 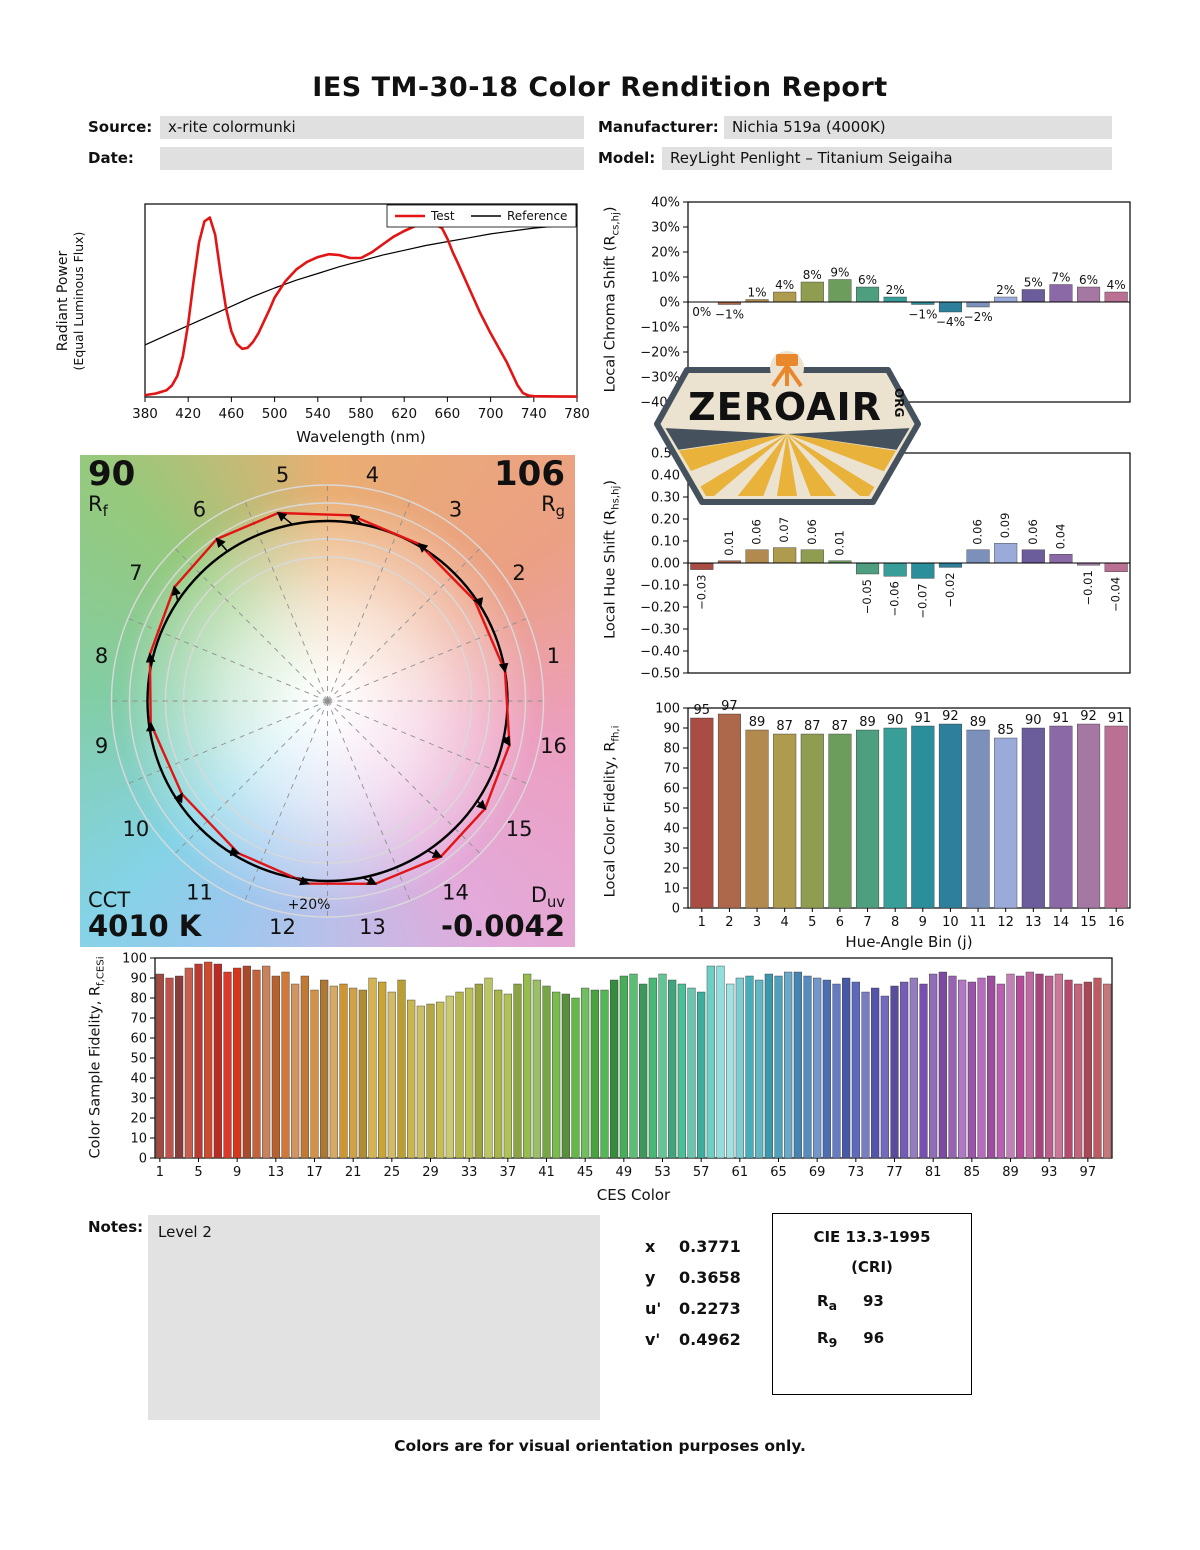 What do you see at coordinates (145, 414) in the screenshot?
I see `svg-text: 380` at bounding box center [145, 414].